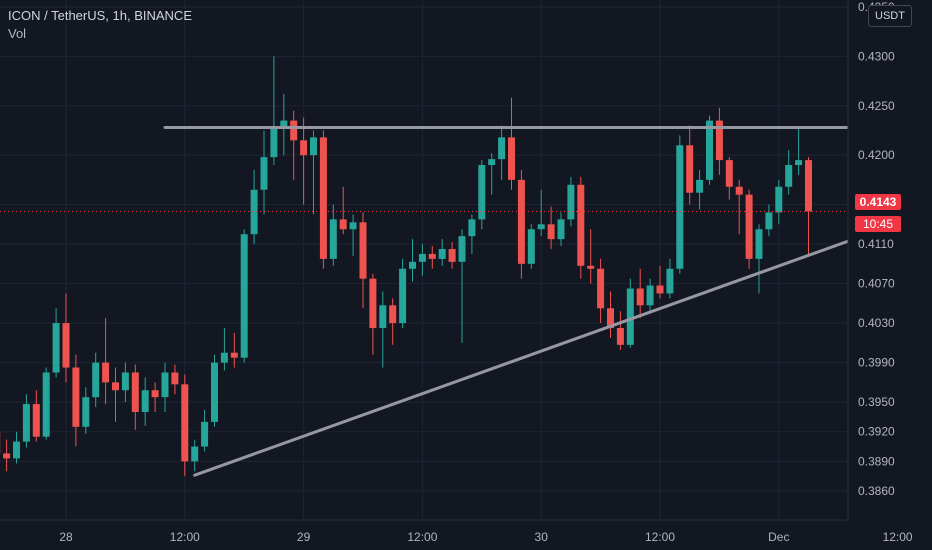  I want to click on price-tick-label: 0.4250, so click(876, 106).